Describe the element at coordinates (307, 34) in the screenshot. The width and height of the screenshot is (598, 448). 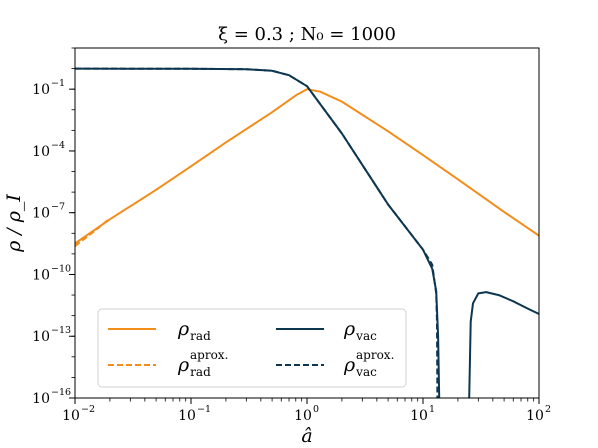
I see `chart-title: ξ = 0.3 ; N₀ = 1000` at that location.